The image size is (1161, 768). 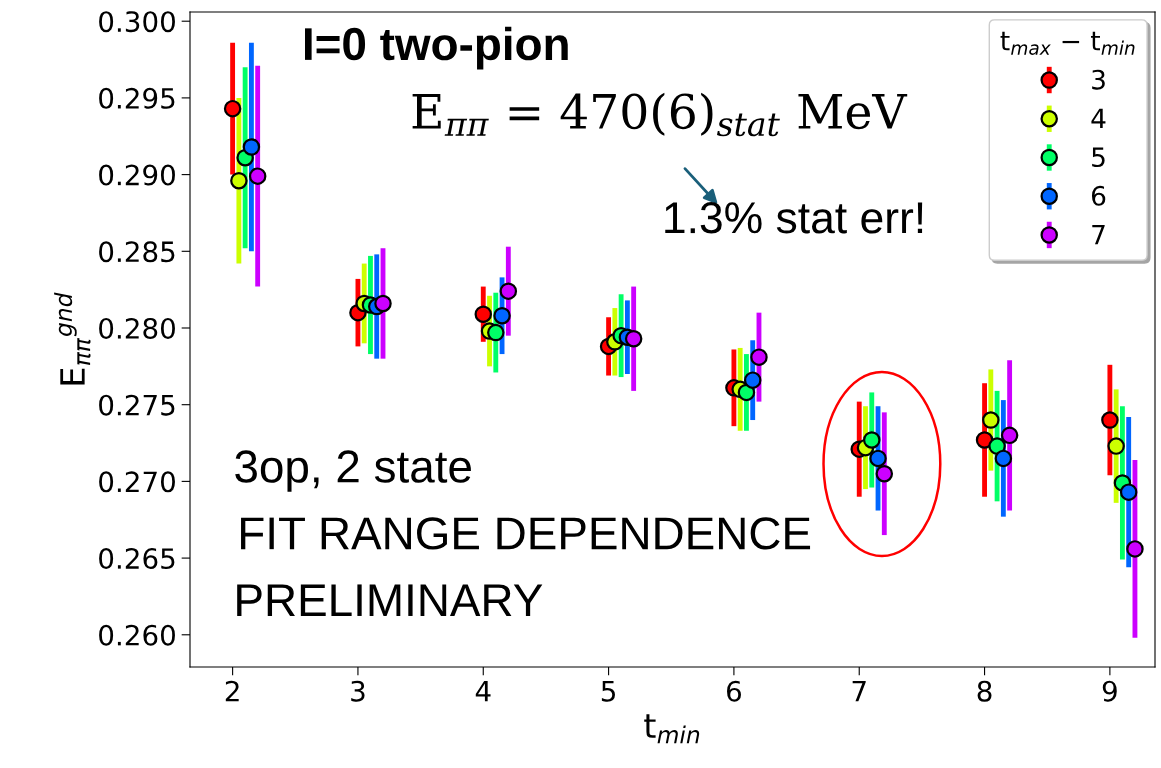 I want to click on legend-label: 7, so click(x=1098, y=234).